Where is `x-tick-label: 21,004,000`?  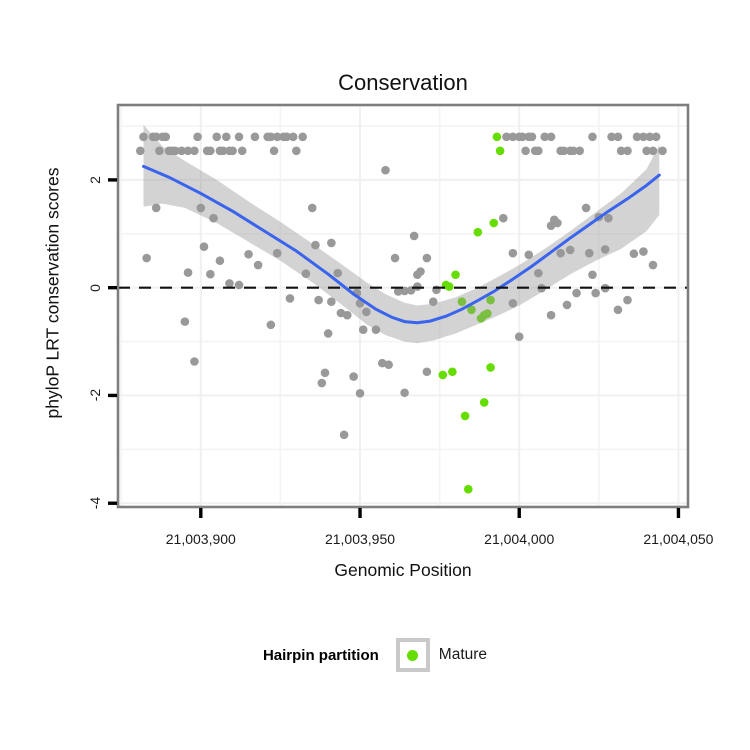 x-tick-label: 21,004,000 is located at coordinates (519, 539).